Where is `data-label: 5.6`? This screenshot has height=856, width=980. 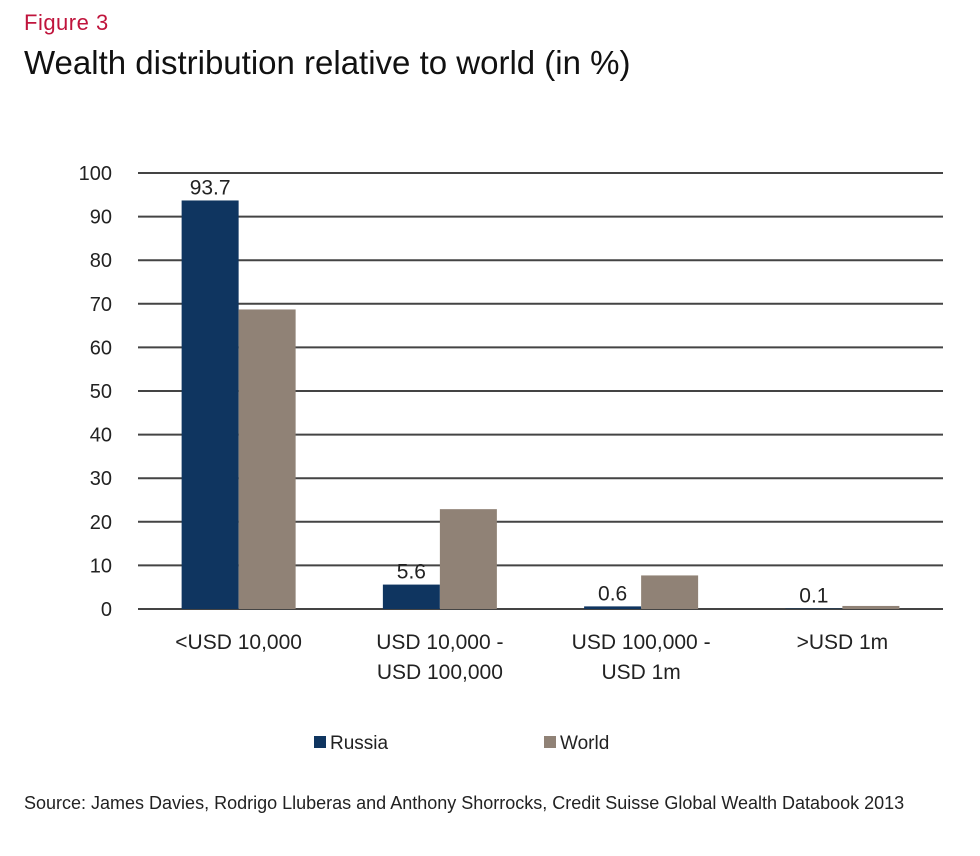
data-label: 5.6 is located at coordinates (411, 572).